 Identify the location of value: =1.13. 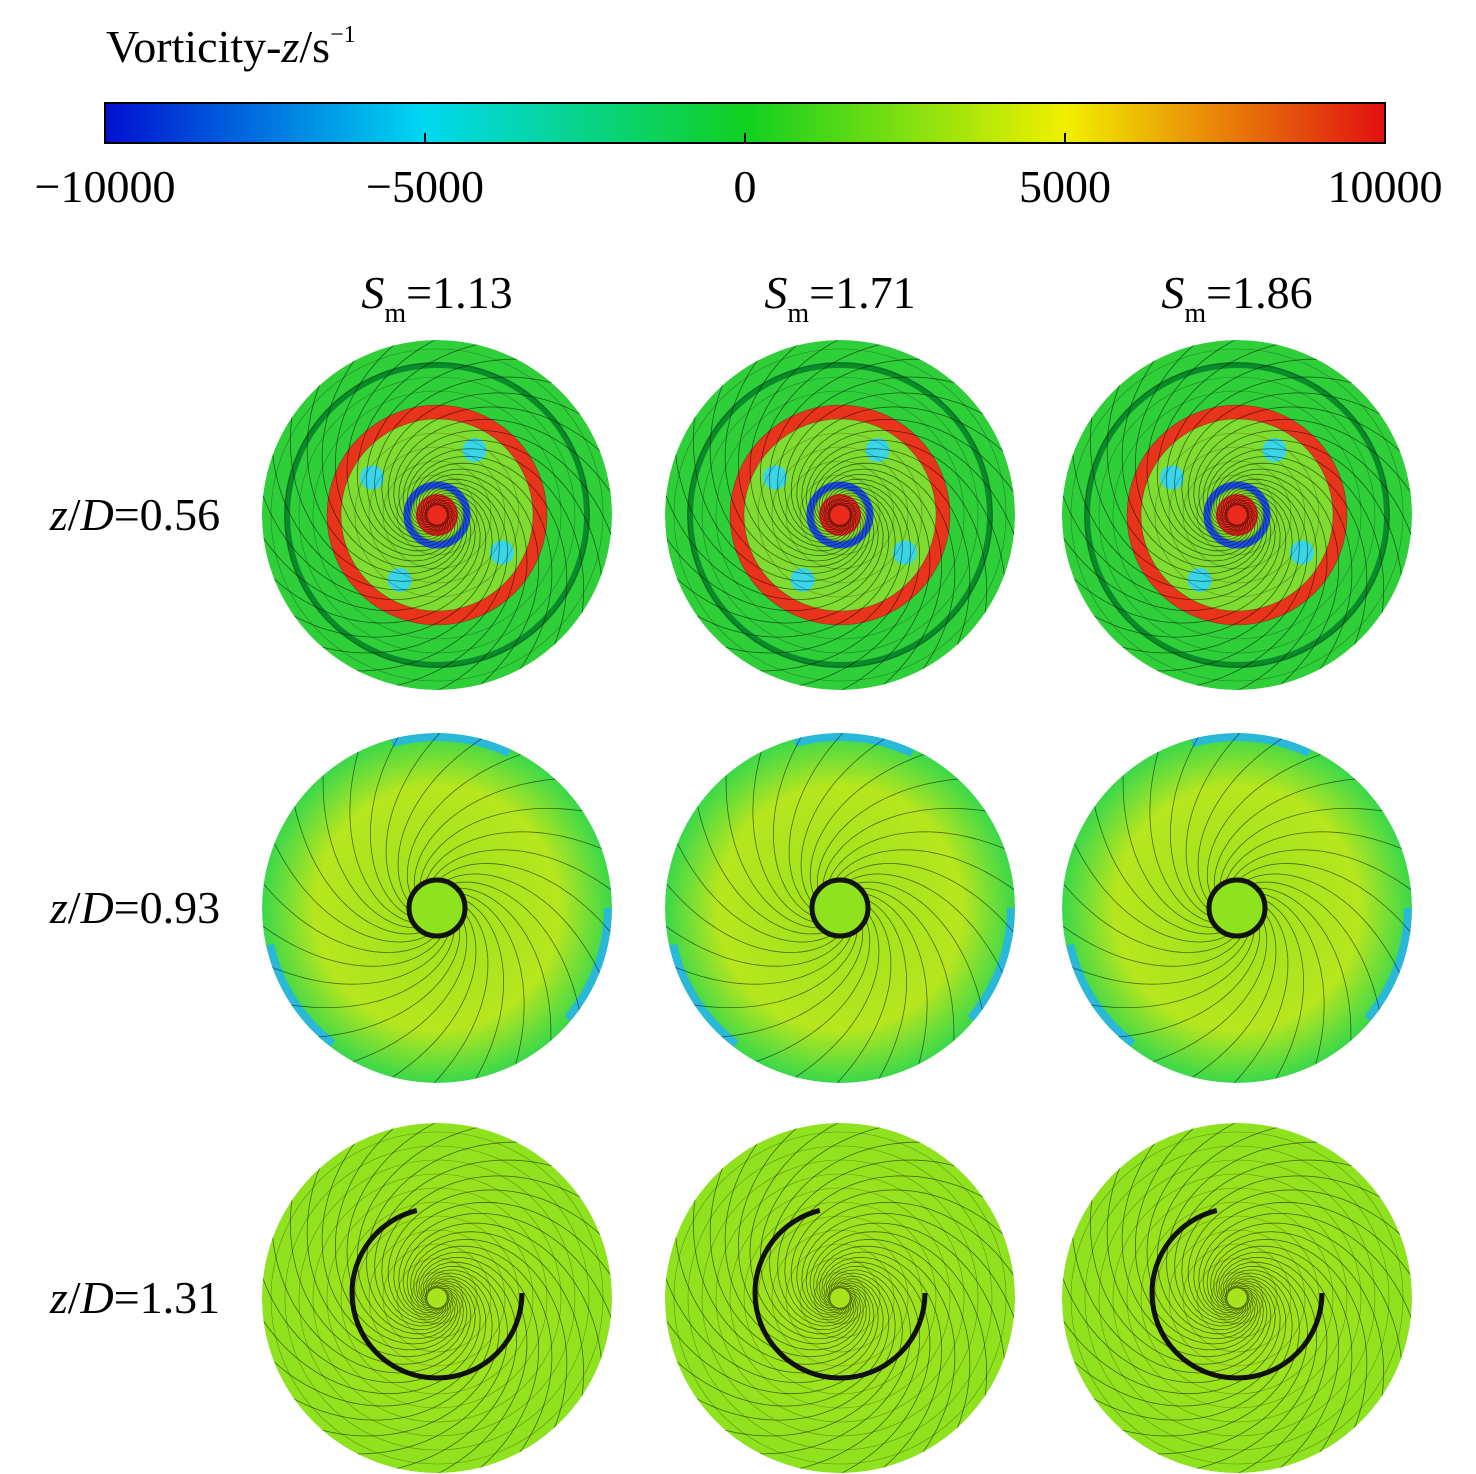
(459, 292).